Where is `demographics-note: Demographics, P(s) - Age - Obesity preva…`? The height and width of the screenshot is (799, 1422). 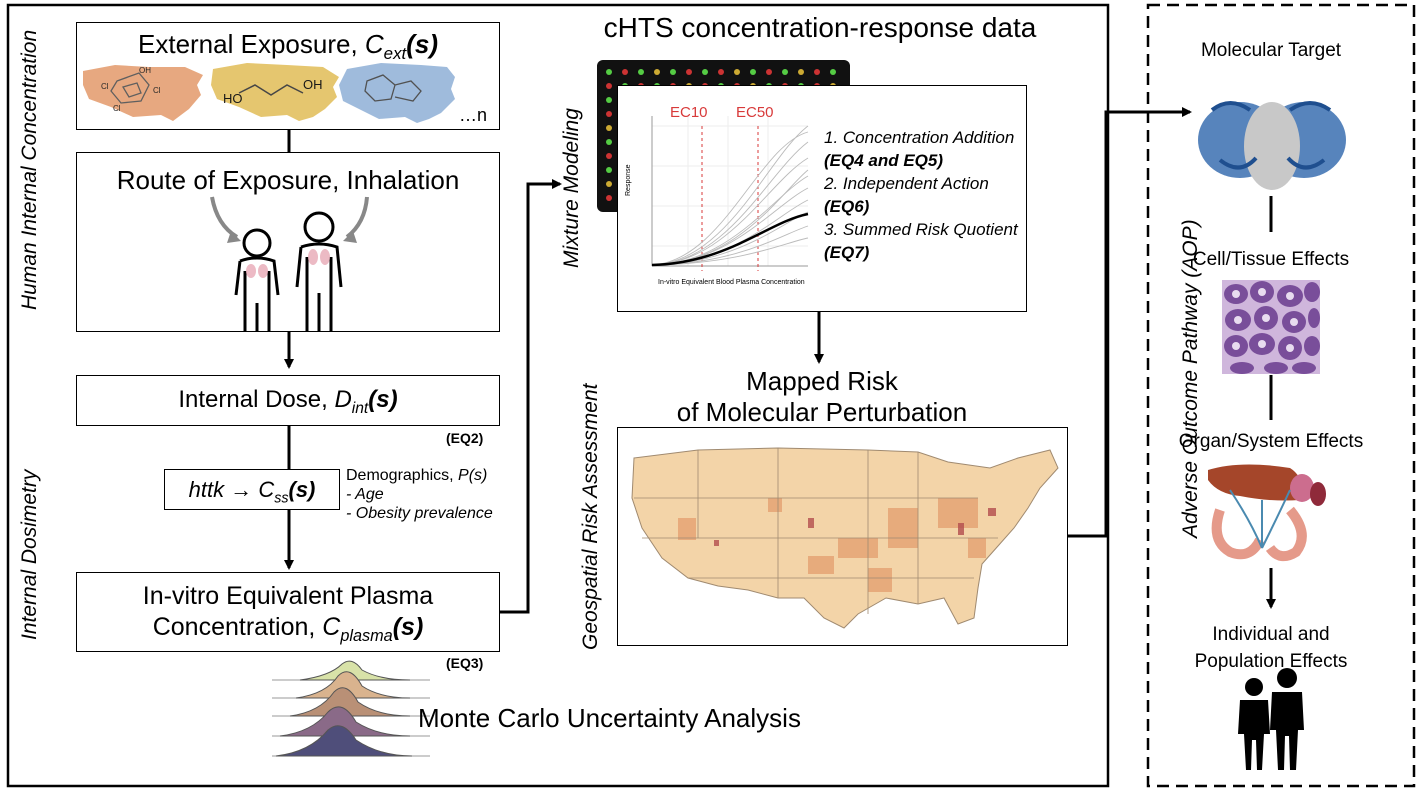
demographics-note: Demographics, P(s) - Age - Obesity preva… is located at coordinates (419, 494).